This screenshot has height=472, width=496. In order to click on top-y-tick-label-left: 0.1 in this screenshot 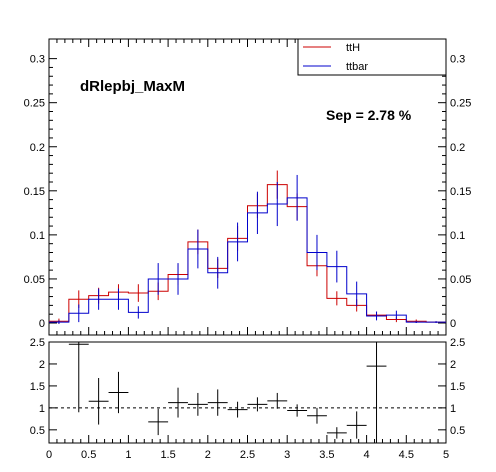, I will do `click(37, 236)`.